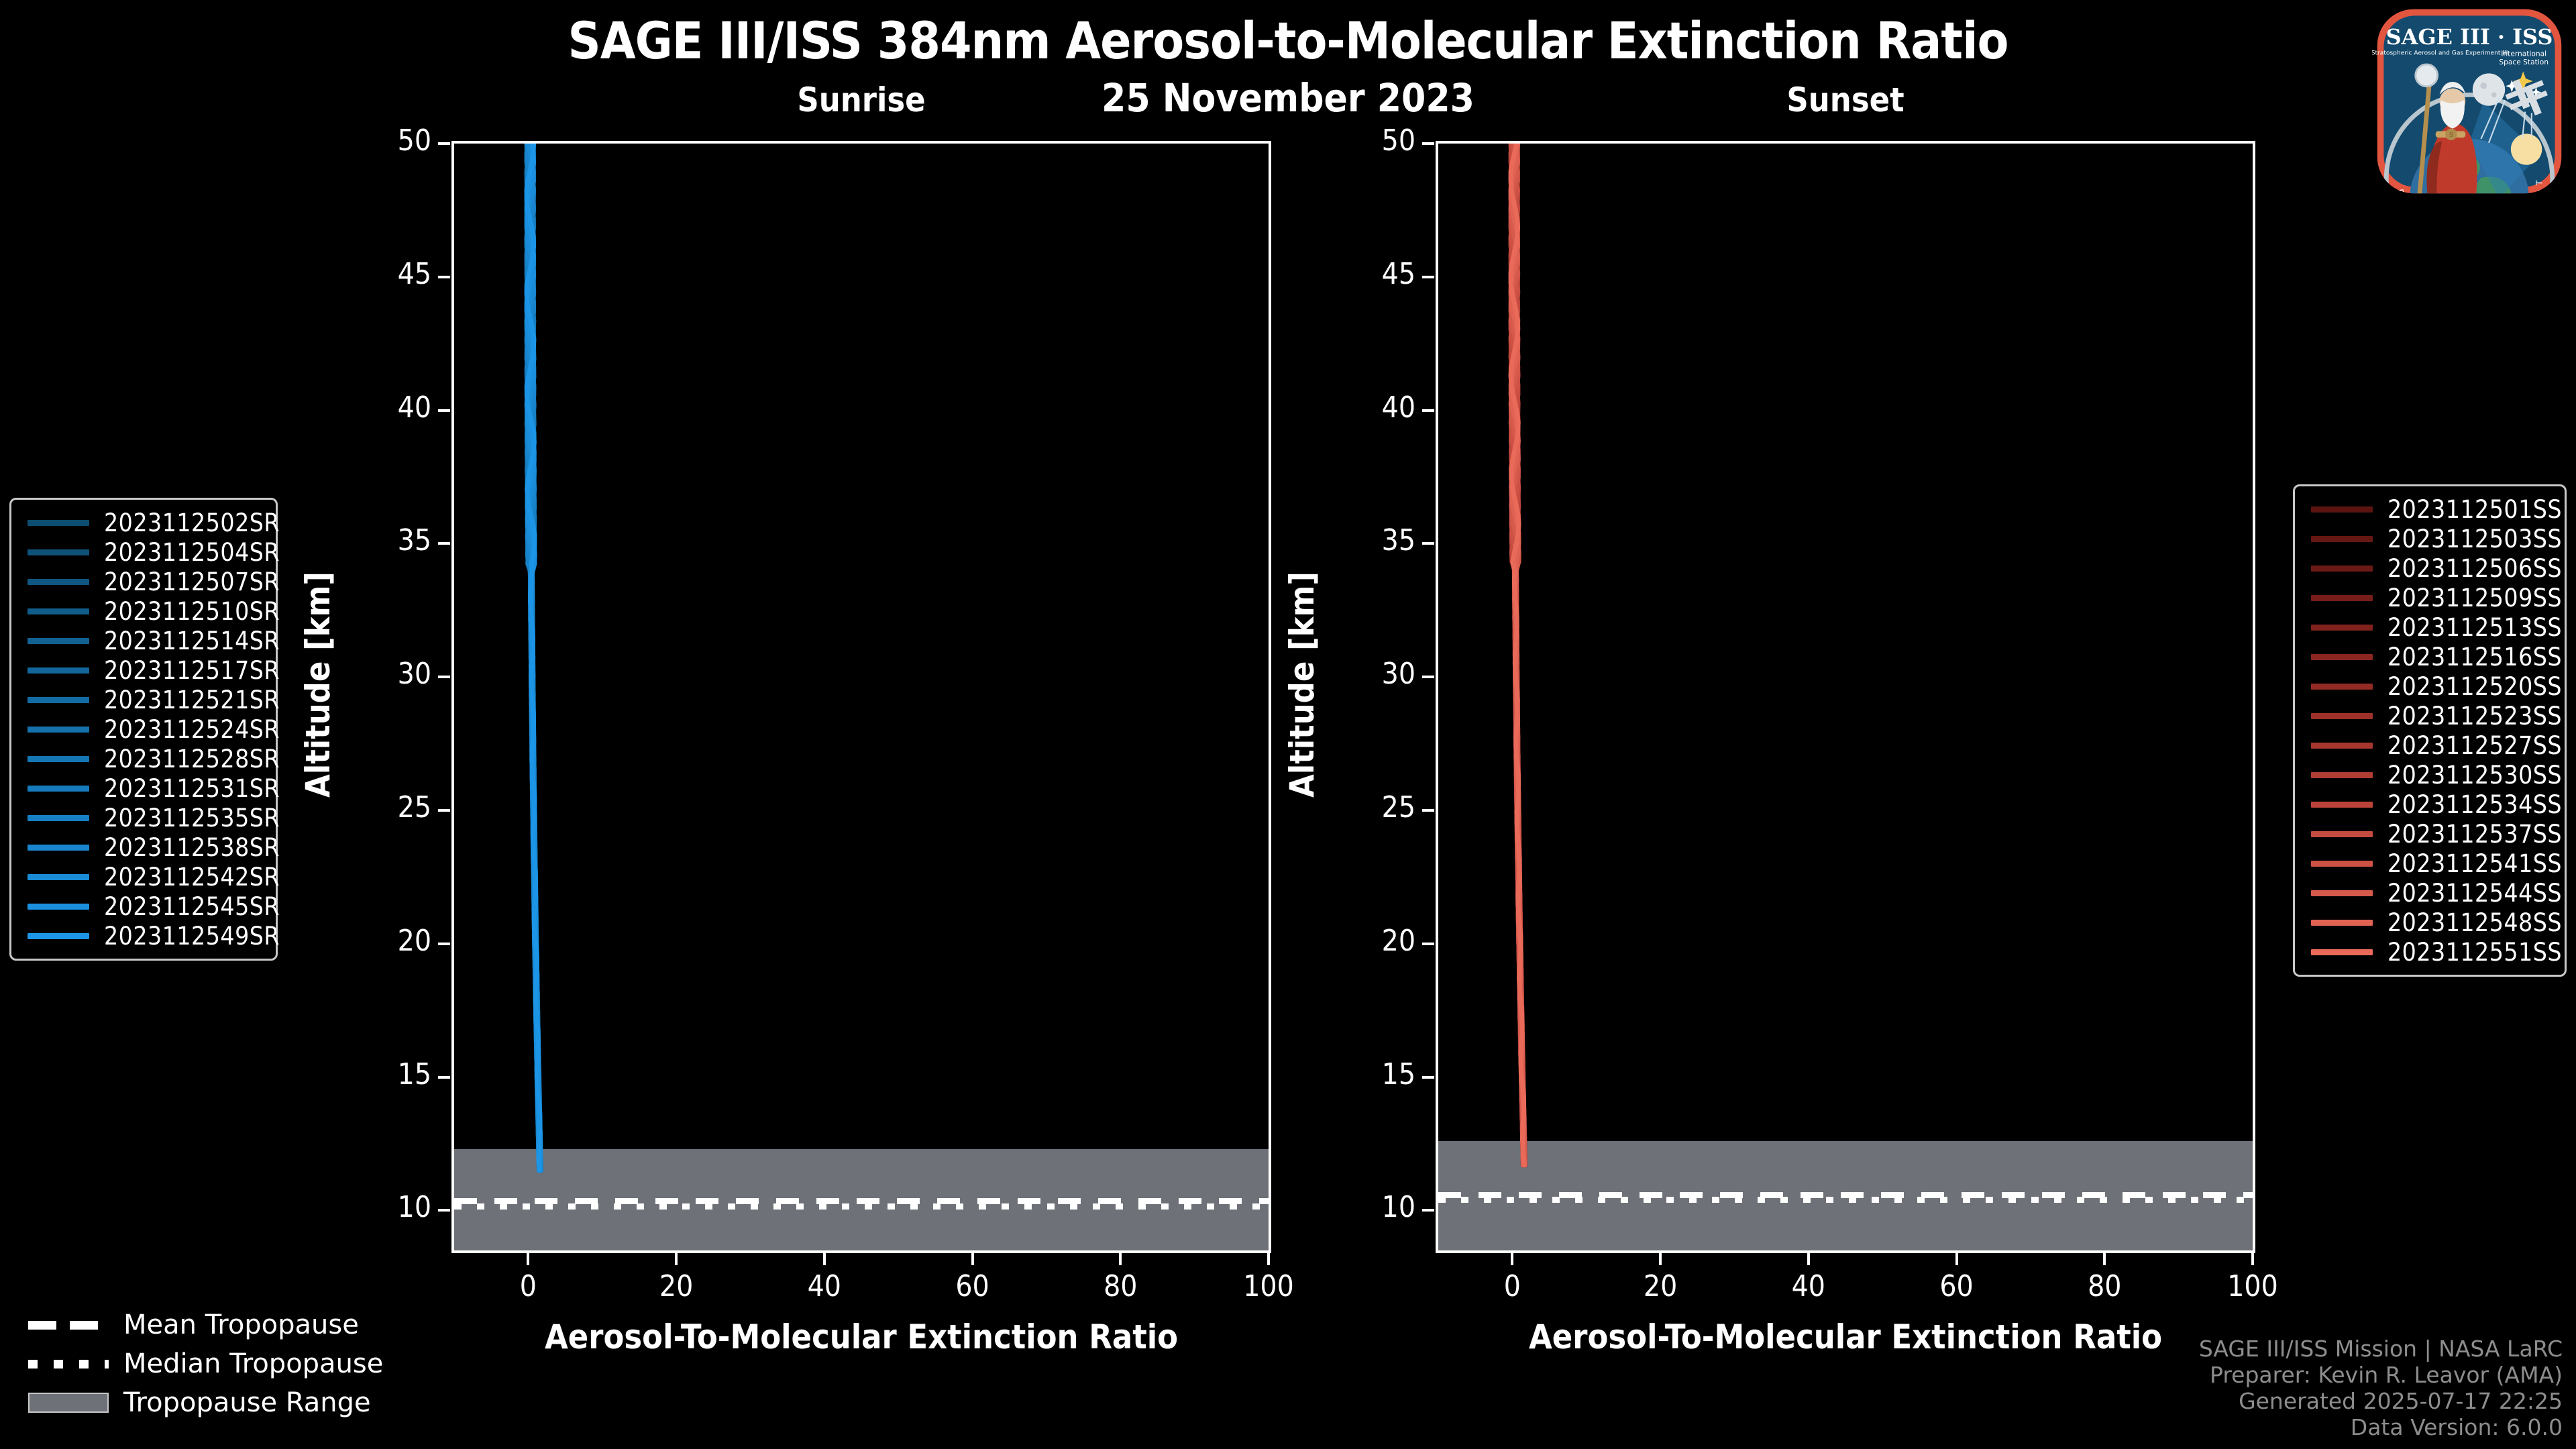 This screenshot has width=2576, height=1449. Describe the element at coordinates (533, 658) in the screenshot. I see `series-line` at that location.